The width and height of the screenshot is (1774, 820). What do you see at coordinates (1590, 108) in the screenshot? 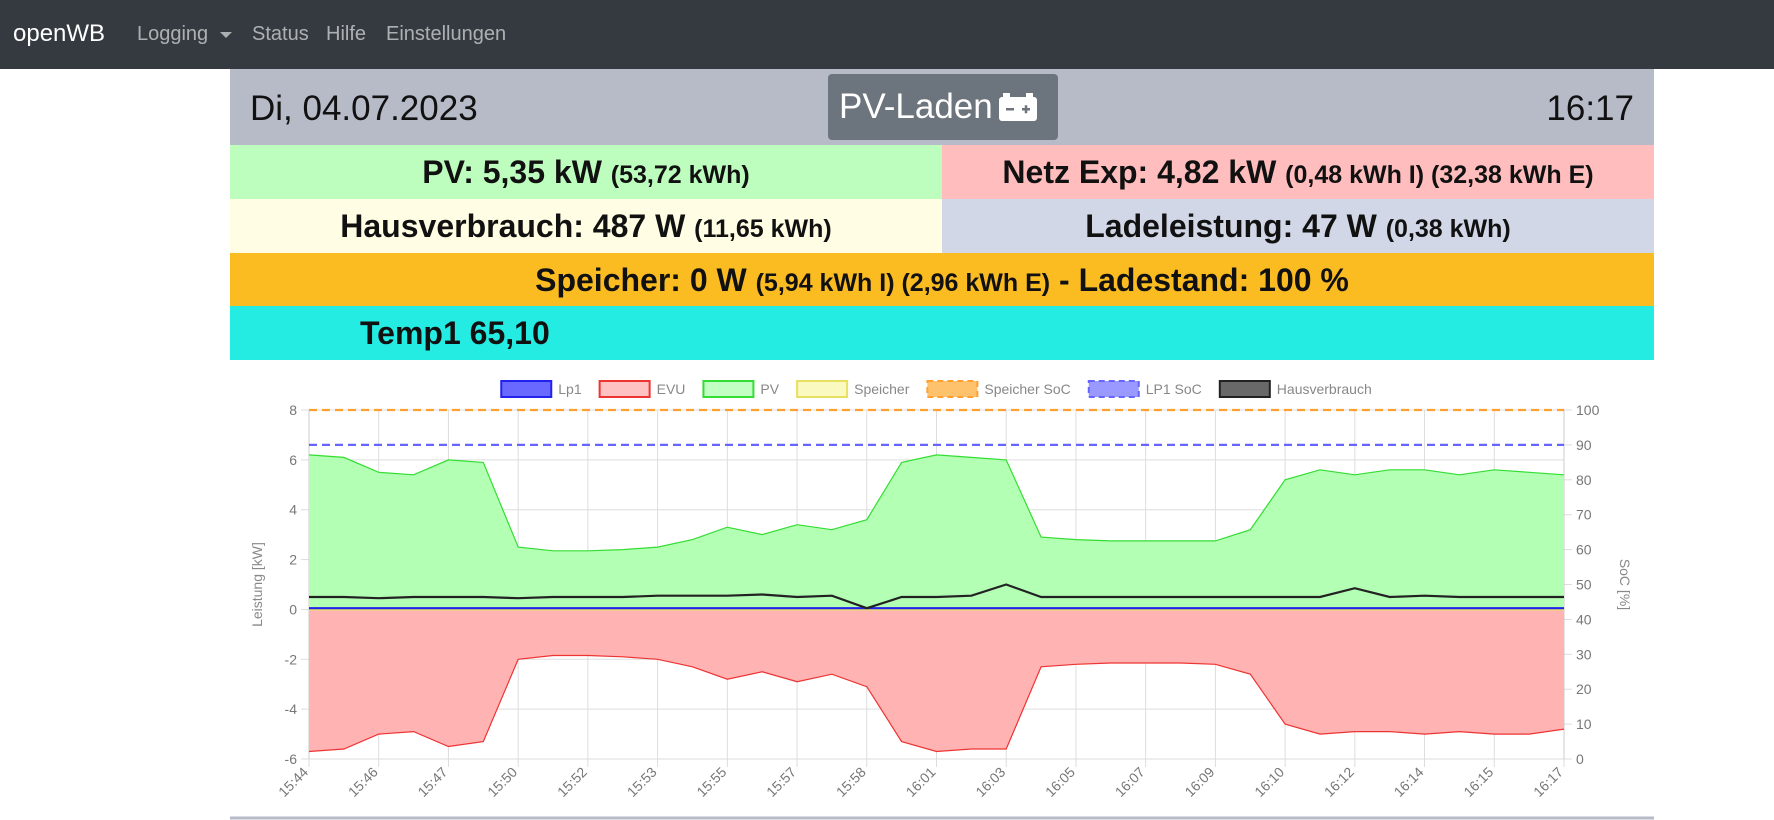
I see `time: 16:17` at bounding box center [1590, 108].